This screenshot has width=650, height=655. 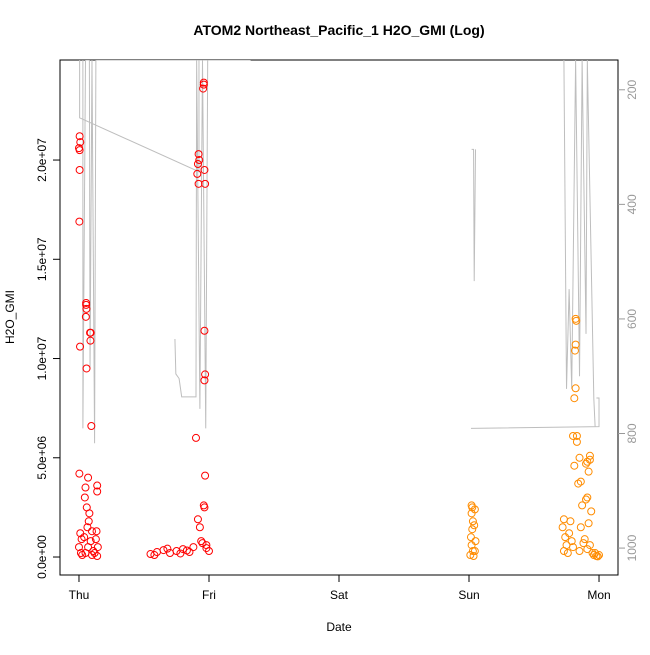 What do you see at coordinates (338, 30) in the screenshot?
I see `chart-title: ATOM2 Northeast_Pacific_1 H2O_GMI (Log)` at bounding box center [338, 30].